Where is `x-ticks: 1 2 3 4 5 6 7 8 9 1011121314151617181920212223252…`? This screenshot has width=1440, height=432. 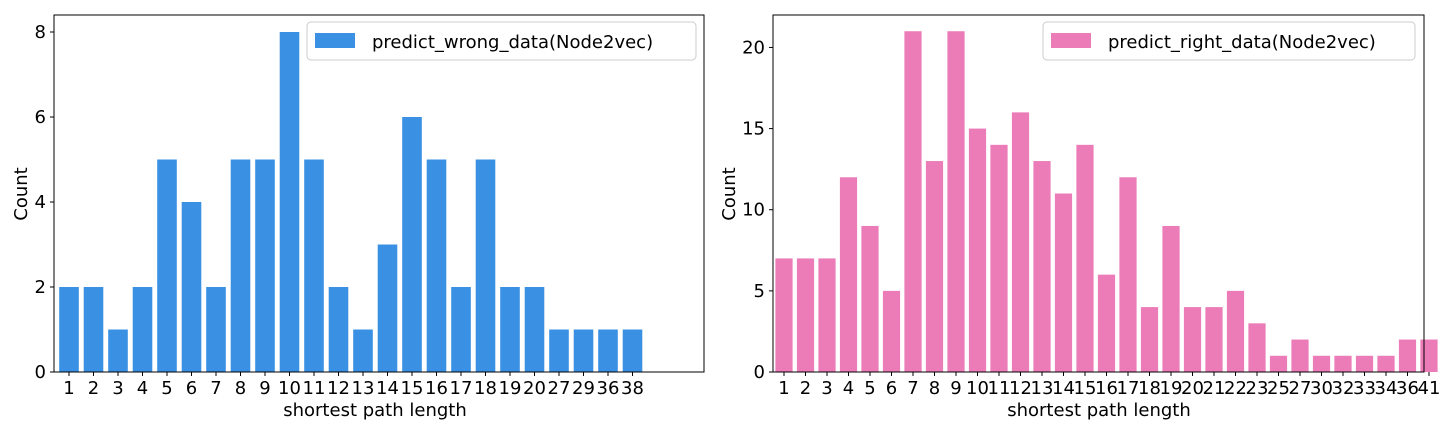 x-ticks: 1 2 3 4 5 6 7 8 9 1011121314151617181920212223252… is located at coordinates (1109, 385).